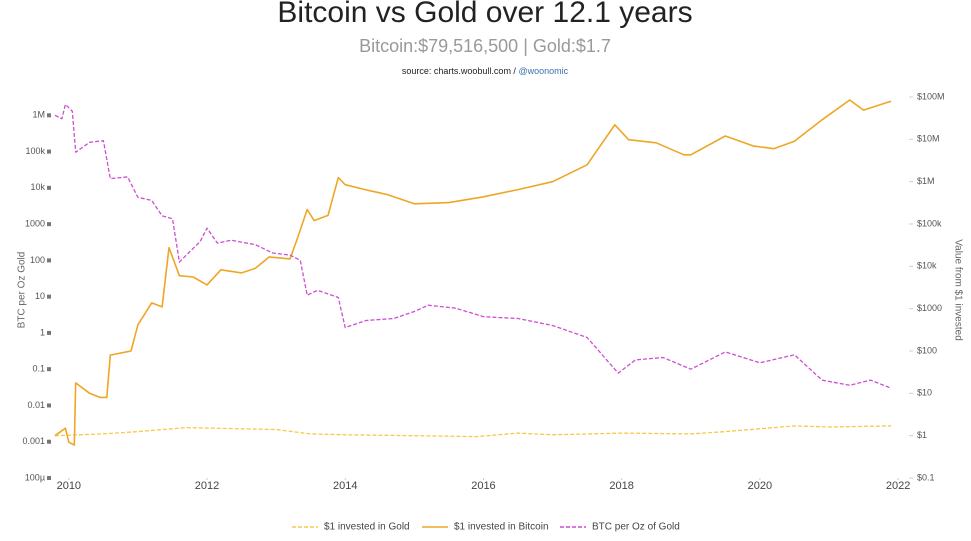 Image resolution: width=971 pixels, height=541 pixels. Describe the element at coordinates (35, 151) in the screenshot. I see `y-tick-label: 100k` at that location.